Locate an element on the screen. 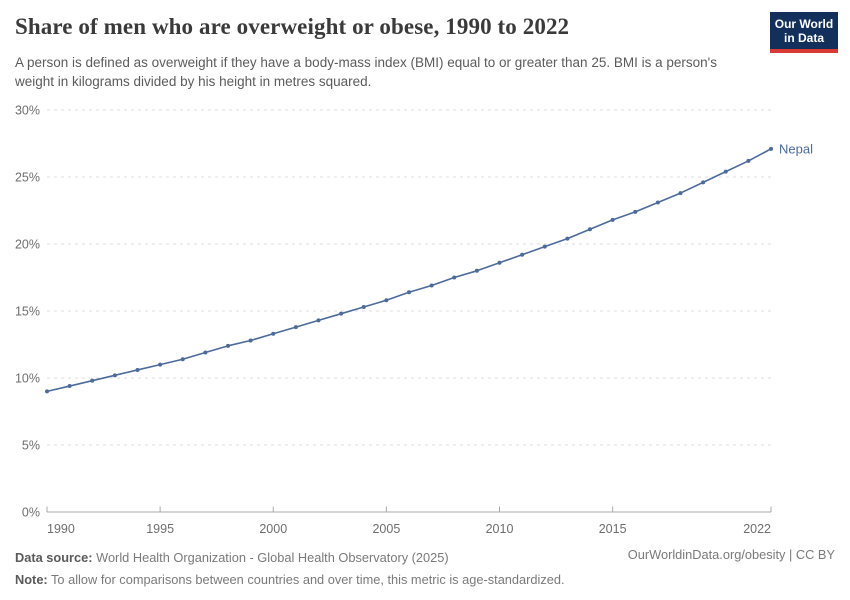 The image size is (850, 600). footer-license-link: OurWorldinData.org/obesity | CC BY is located at coordinates (731, 554).